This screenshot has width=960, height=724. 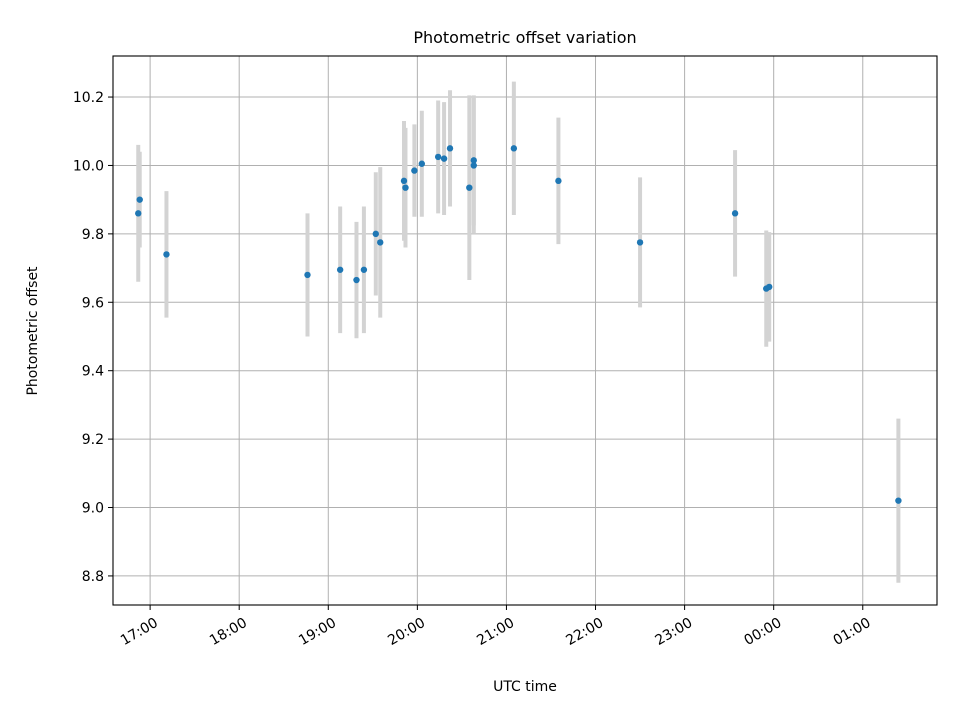 What do you see at coordinates (524, 37) in the screenshot?
I see `chart-title: Photometric offset variation` at bounding box center [524, 37].